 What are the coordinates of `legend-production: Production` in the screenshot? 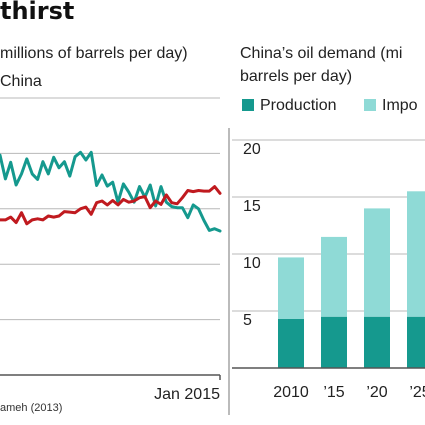 It's located at (289, 106).